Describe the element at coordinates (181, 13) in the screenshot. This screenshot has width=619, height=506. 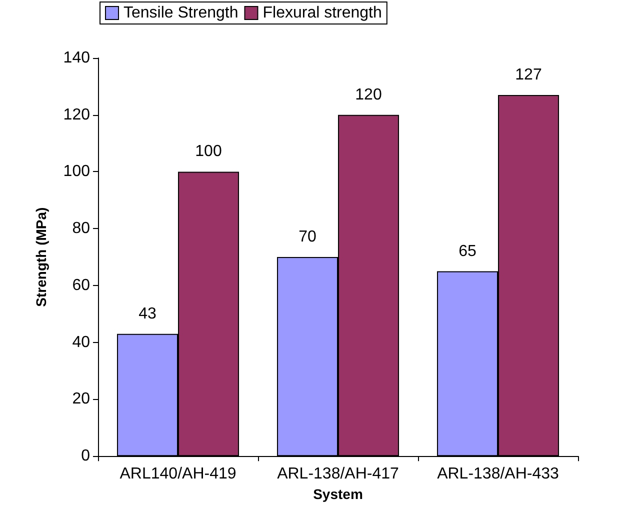
I see `legend-label: Tensile Strength` at that location.